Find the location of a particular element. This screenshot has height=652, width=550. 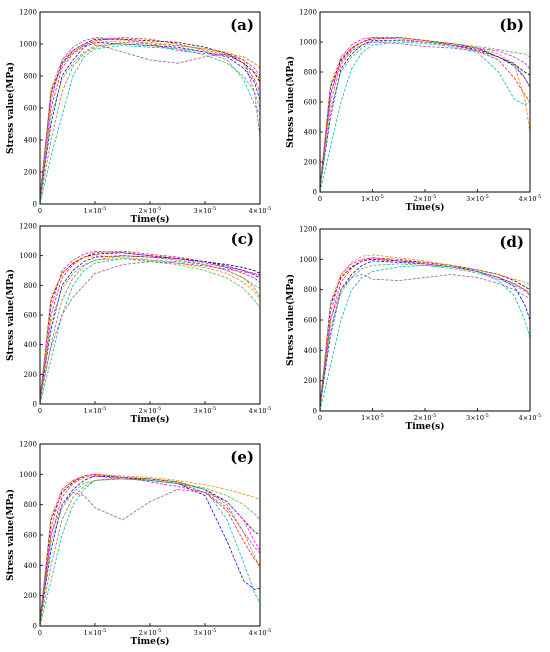

panel-label: (c) is located at coordinates (242, 239).